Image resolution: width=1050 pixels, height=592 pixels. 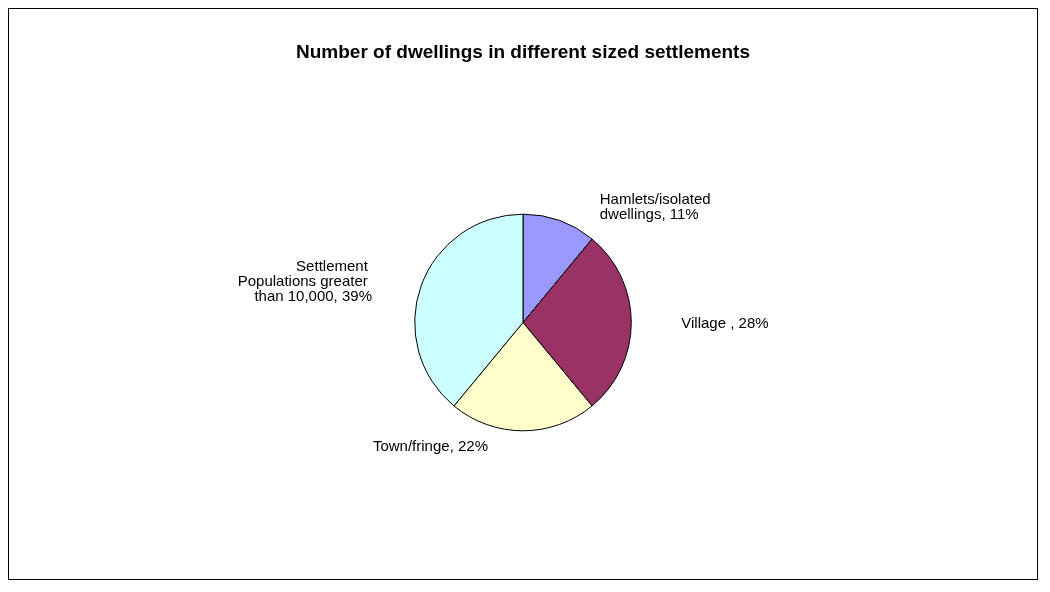 I want to click on data-label: Hamlets/isolated dwellings, 11%, so click(x=657, y=206).